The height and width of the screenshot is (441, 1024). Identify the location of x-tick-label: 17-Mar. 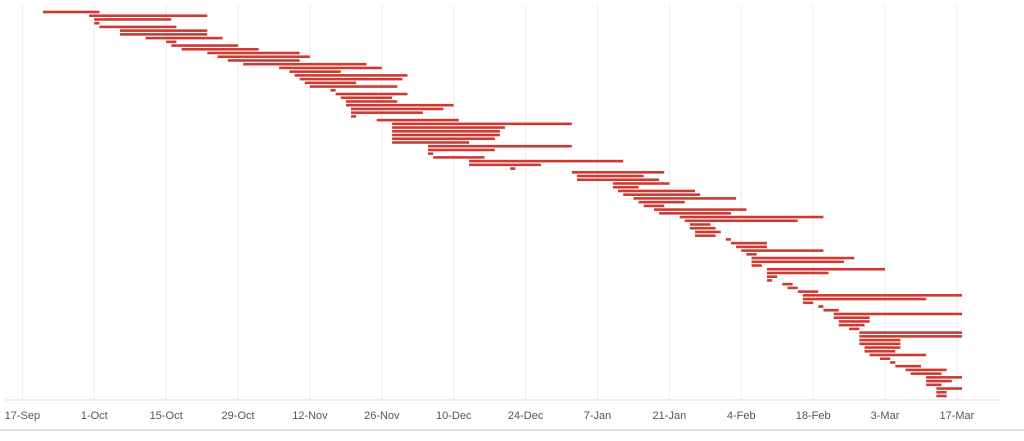
(957, 416).